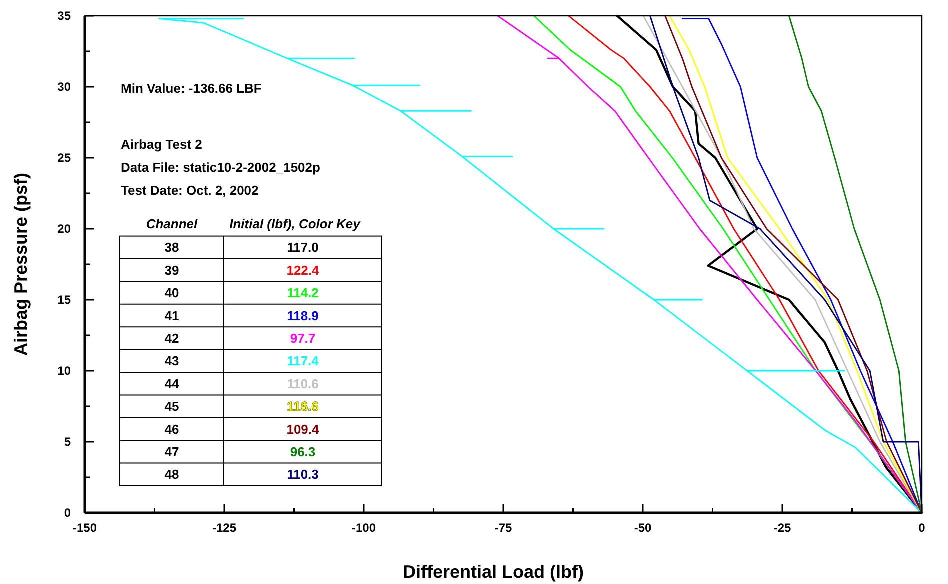 This screenshot has height=584, width=948. Describe the element at coordinates (65, 16) in the screenshot. I see `y-tick-label: 35` at that location.